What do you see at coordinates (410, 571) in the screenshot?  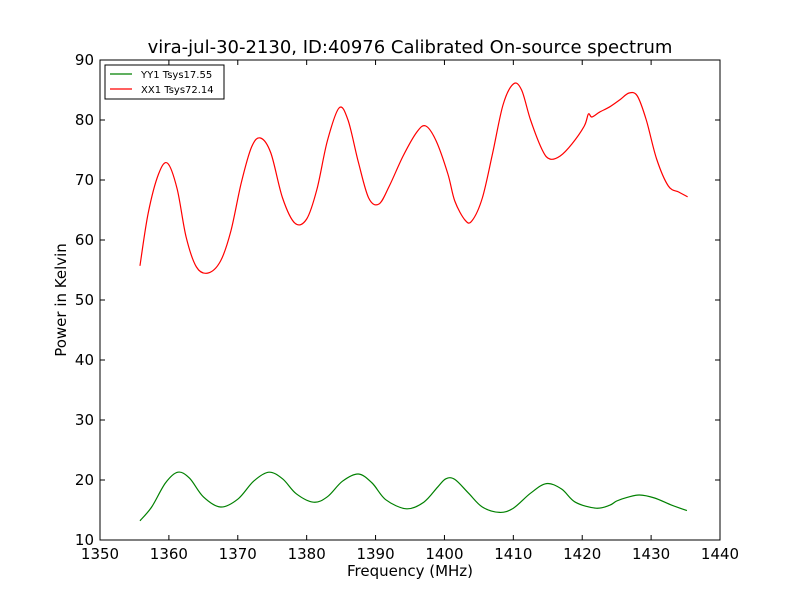 I see `x-axis-label: Frequency (MHz)` at bounding box center [410, 571].